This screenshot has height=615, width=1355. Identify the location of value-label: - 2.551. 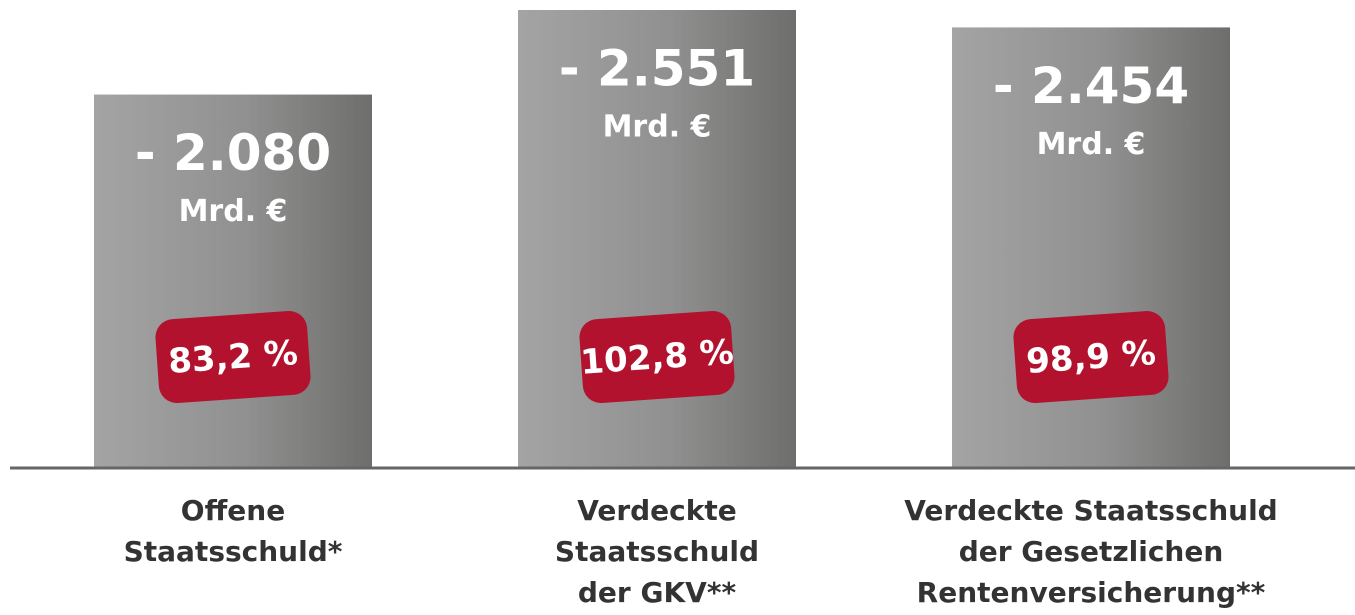
(657, 68).